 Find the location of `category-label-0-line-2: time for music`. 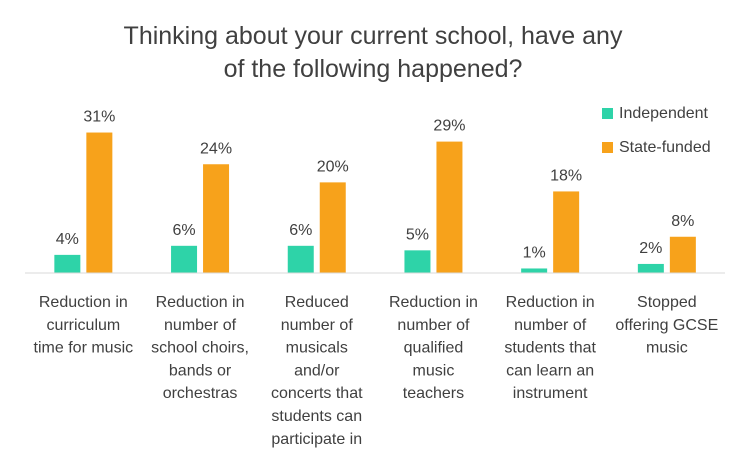

category-label-0-line-2: time for music is located at coordinates (84, 348).